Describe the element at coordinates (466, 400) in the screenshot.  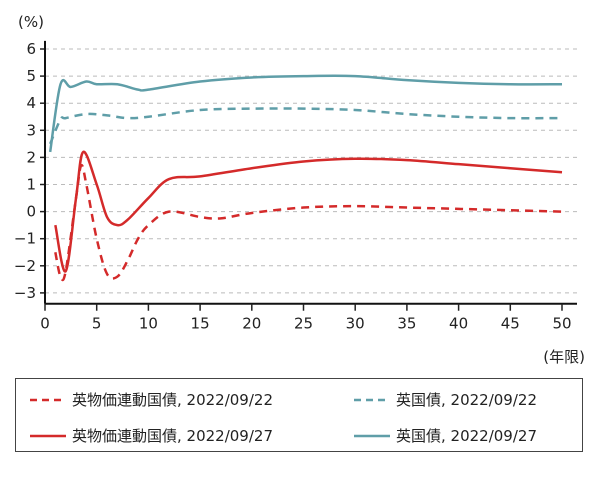
I see `legend-label: 英国債, 2022/09/22` at that location.